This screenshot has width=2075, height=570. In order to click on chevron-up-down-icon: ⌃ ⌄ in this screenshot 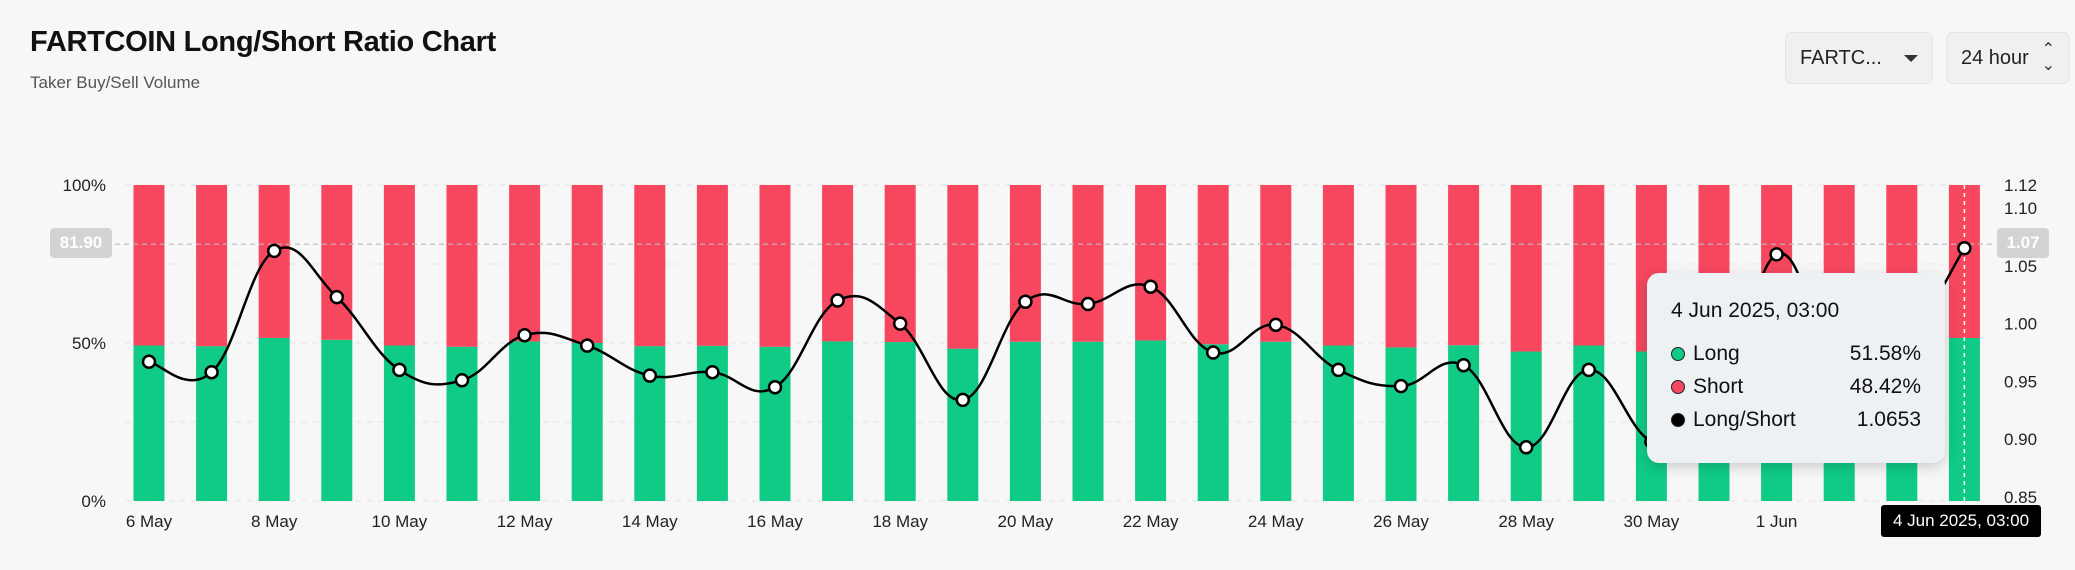, I will do `click(2048, 57)`.